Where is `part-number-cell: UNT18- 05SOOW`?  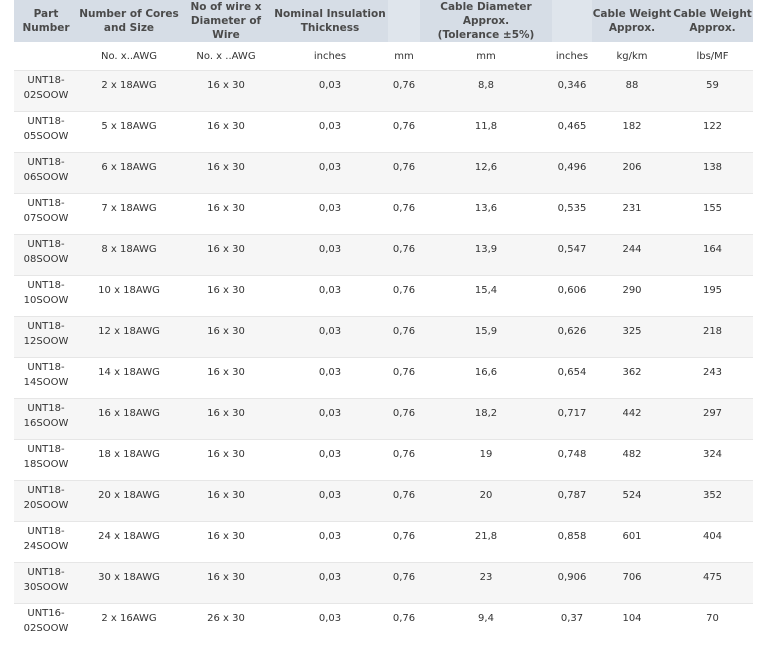 part-number-cell: UNT18- 05SOOW is located at coordinates (46, 132).